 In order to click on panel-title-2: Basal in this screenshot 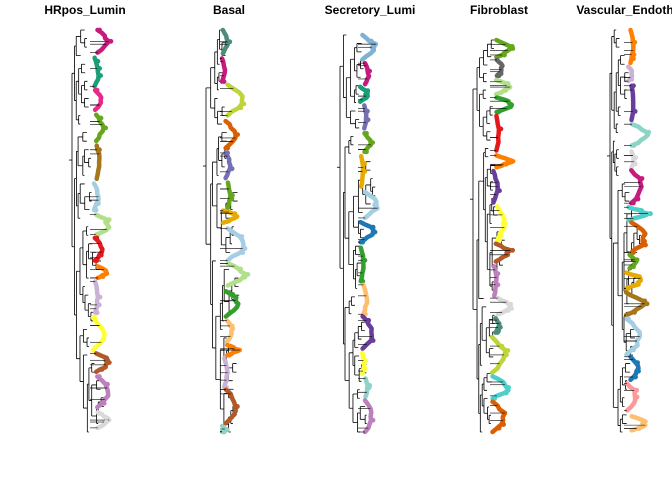, I will do `click(229, 10)`.